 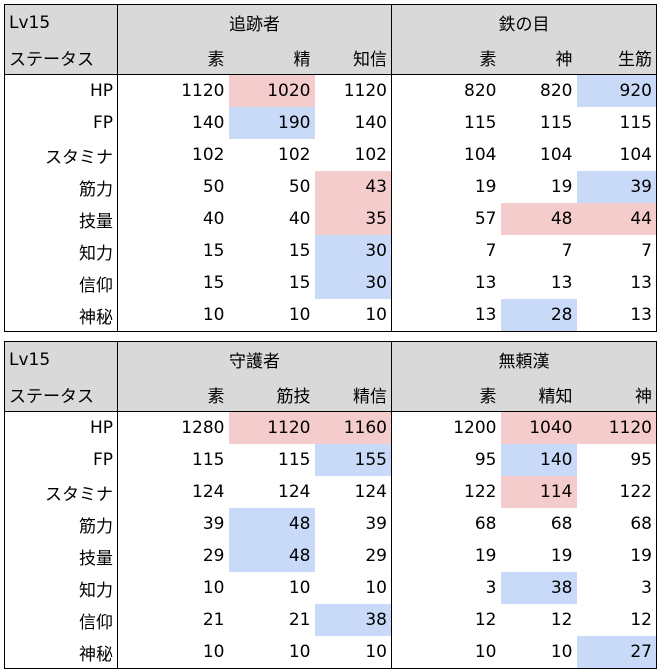 What do you see at coordinates (254, 359) in the screenshot?
I see `class-name: 守護者` at bounding box center [254, 359].